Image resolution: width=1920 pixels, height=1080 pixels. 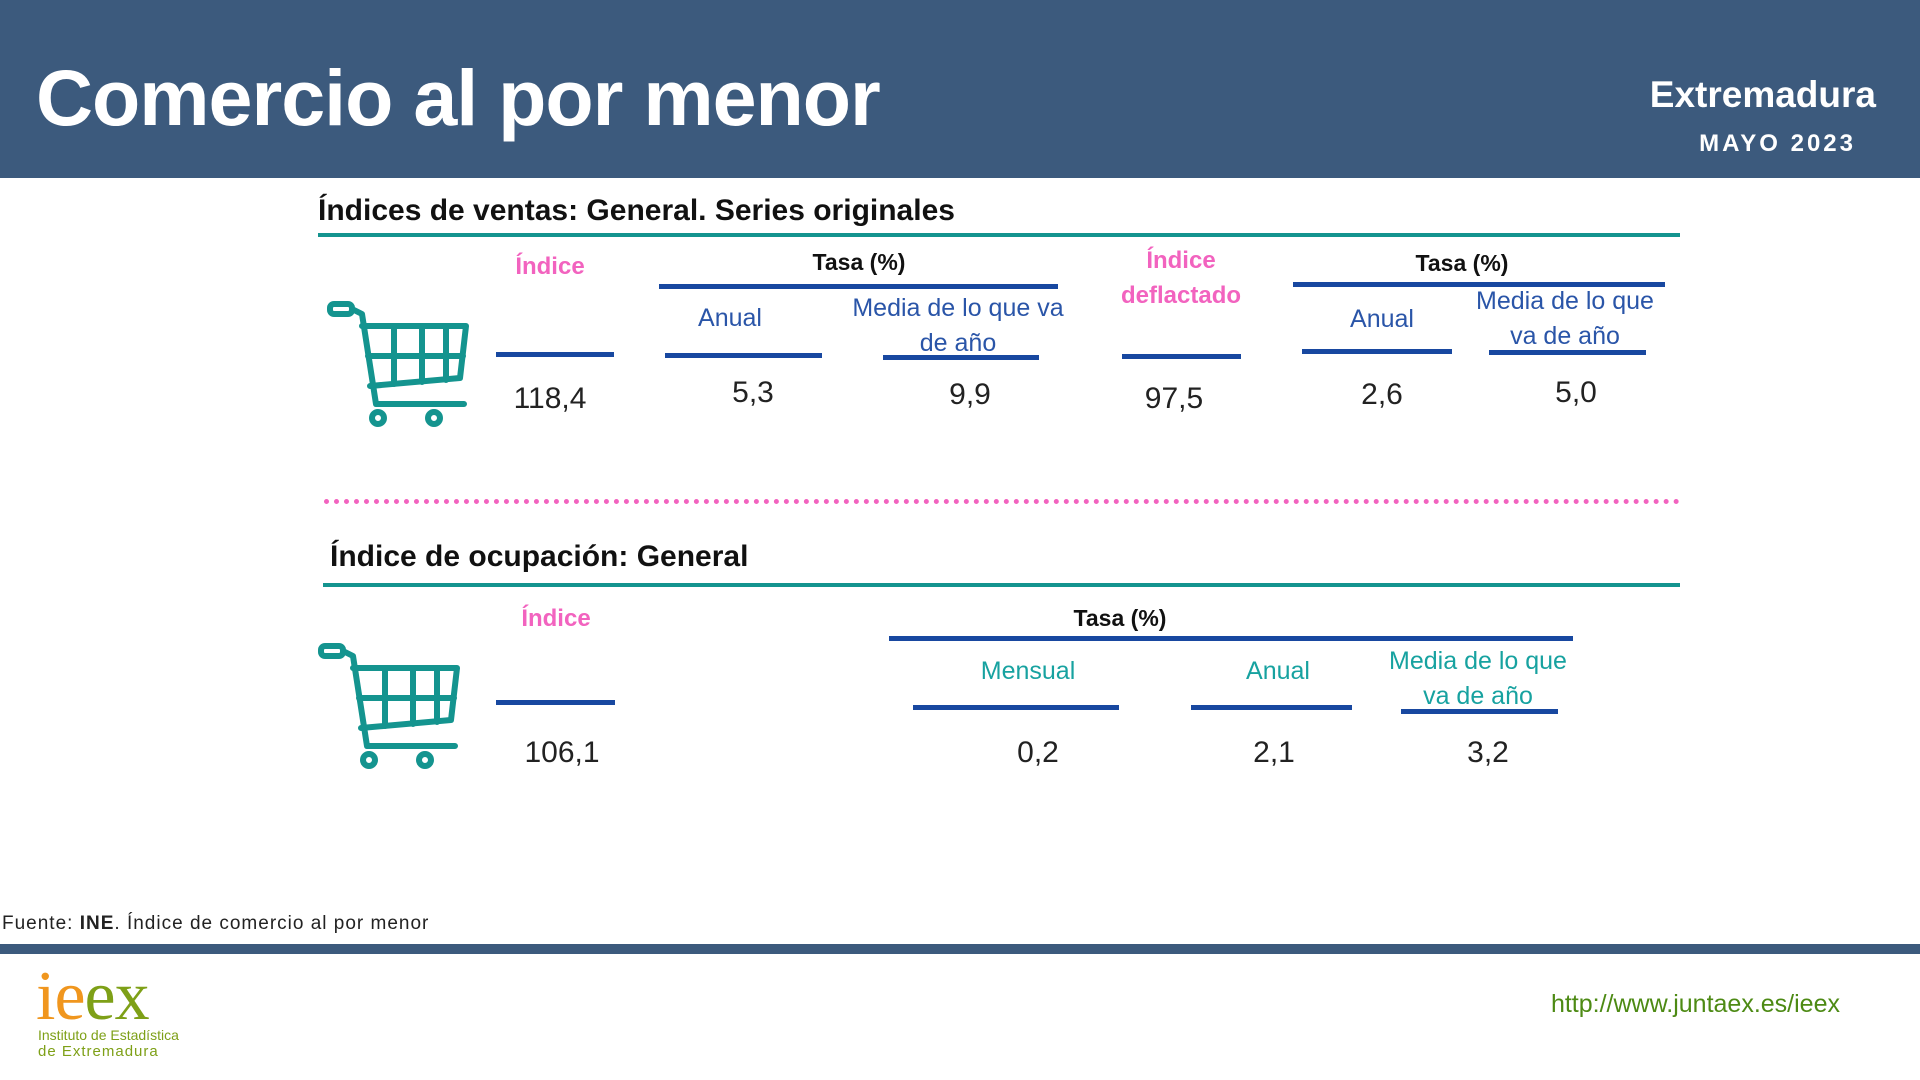 I want to click on sales-media2-label: Media de lo que va de año, so click(x=1565, y=318).